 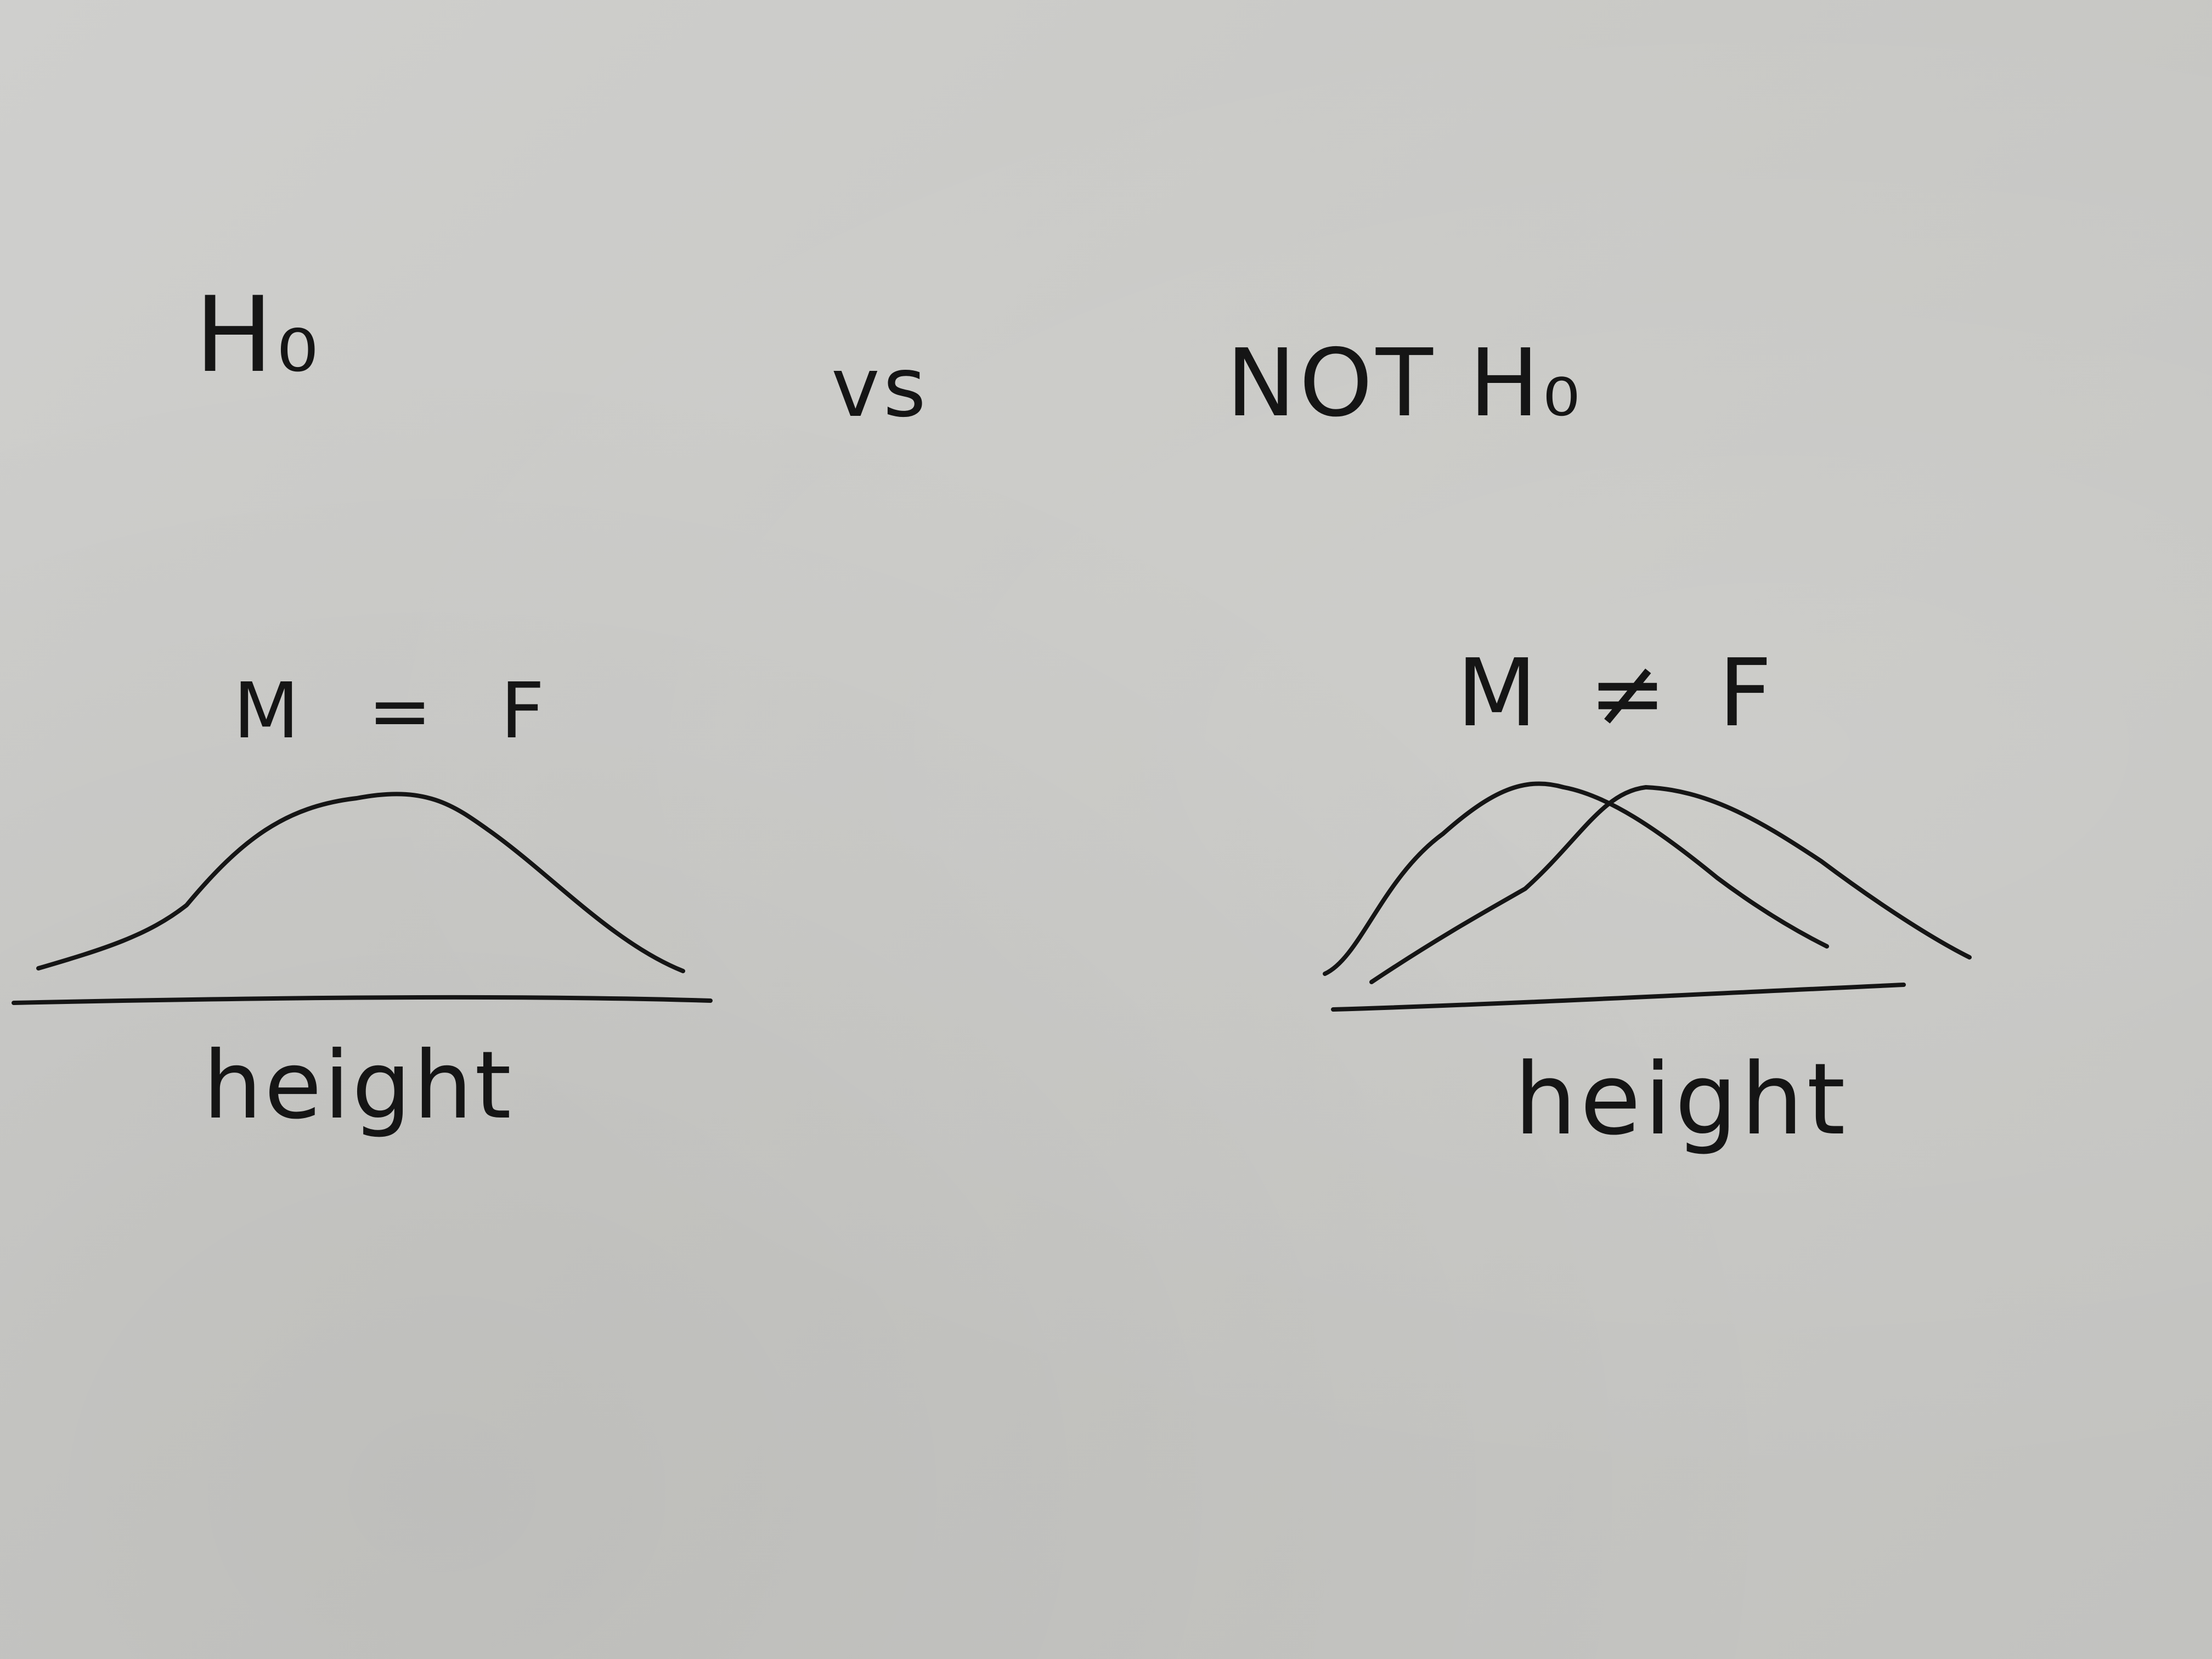 What do you see at coordinates (1619, 997) in the screenshot?
I see `right-x-axis` at bounding box center [1619, 997].